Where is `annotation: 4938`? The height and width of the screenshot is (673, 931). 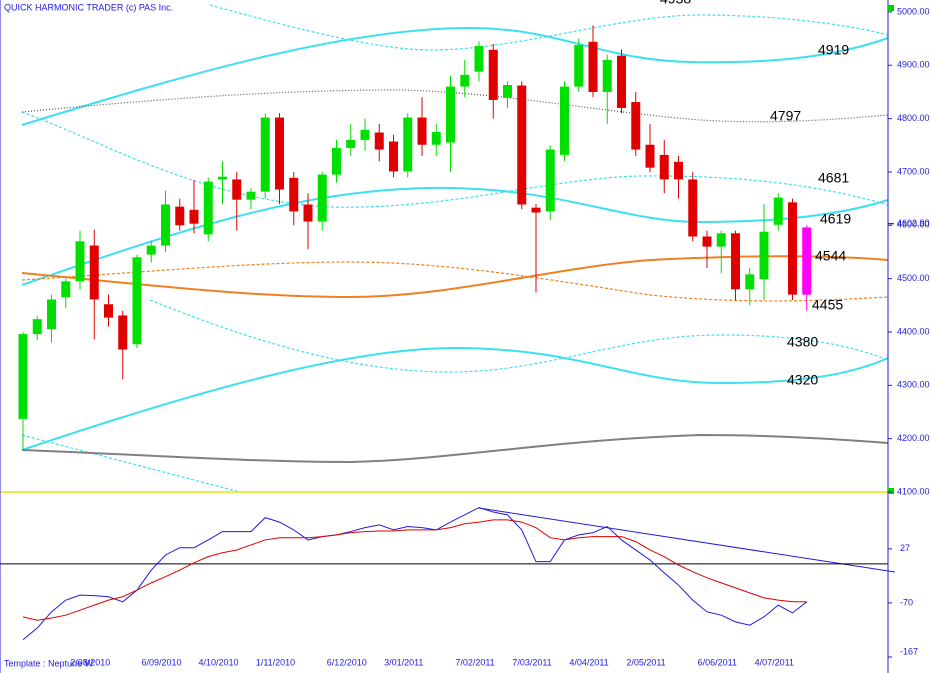
annotation: 4938 is located at coordinates (675, 3).